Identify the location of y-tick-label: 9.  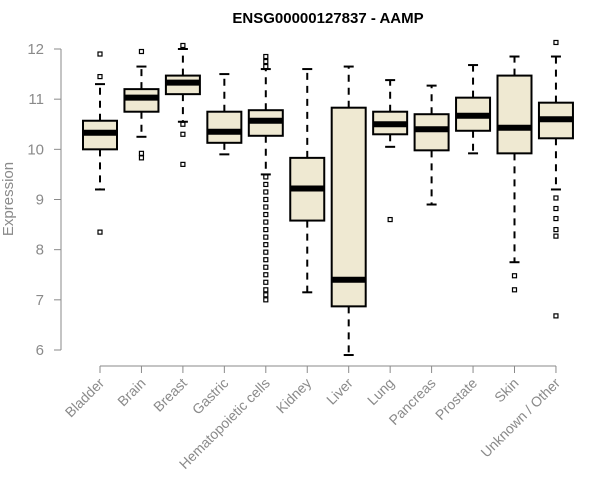
(40, 200).